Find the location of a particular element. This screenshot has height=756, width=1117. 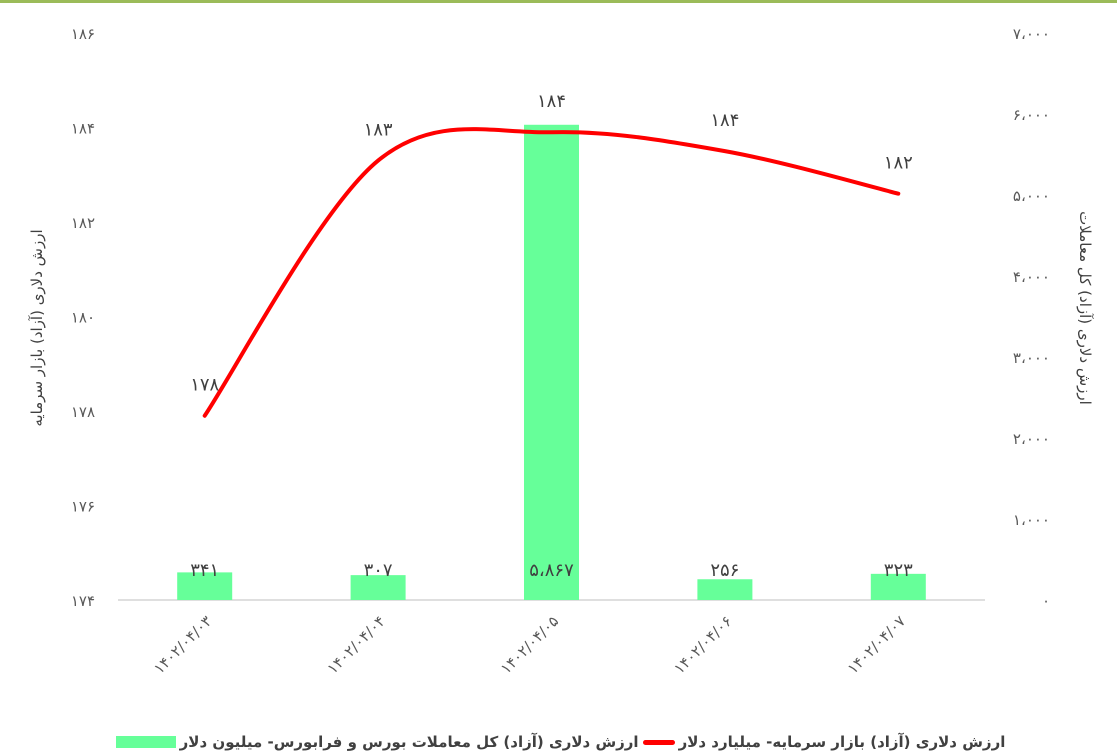

right-axis-tick-label: ۷،۰۰۰ is located at coordinates (1031, 34).